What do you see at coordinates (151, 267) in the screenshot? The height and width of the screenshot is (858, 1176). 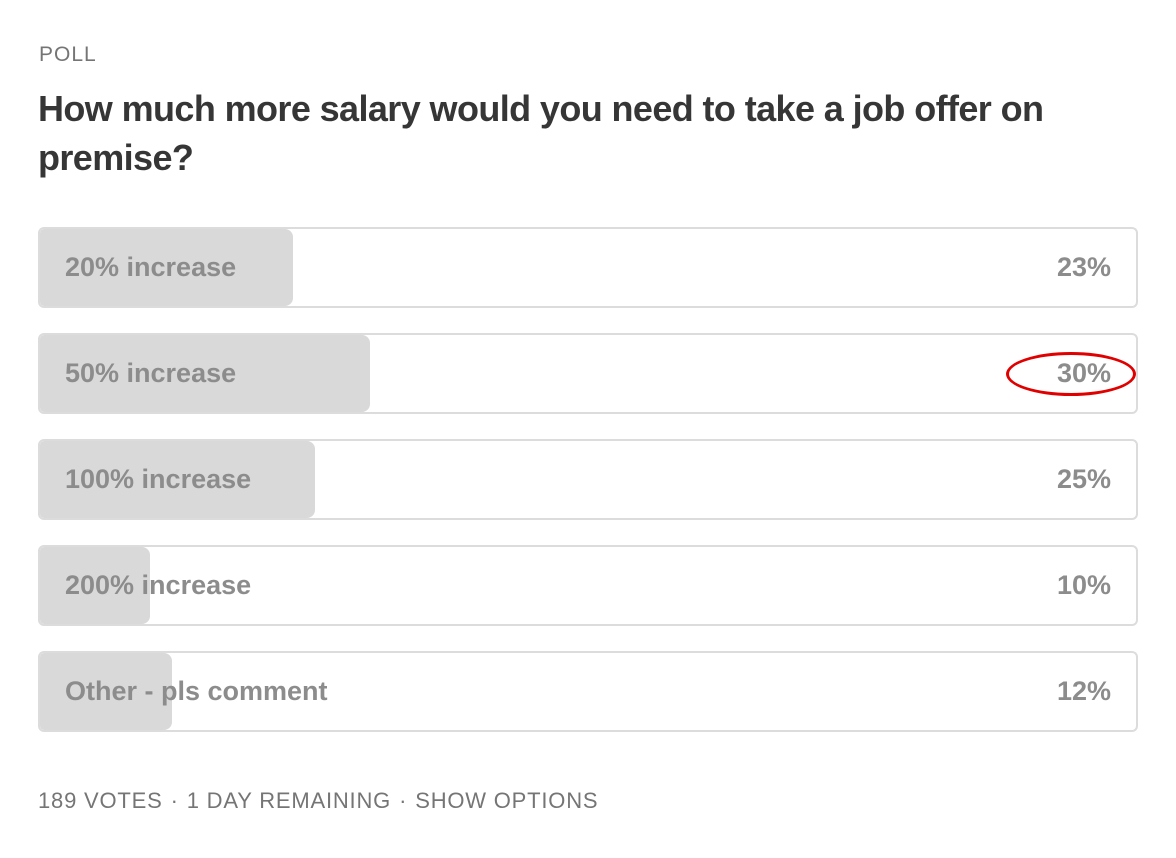 I see `option-label: 20% increase` at bounding box center [151, 267].